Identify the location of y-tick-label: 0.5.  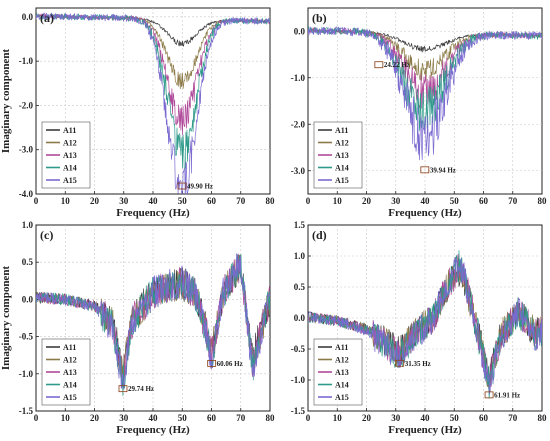
(300, 287).